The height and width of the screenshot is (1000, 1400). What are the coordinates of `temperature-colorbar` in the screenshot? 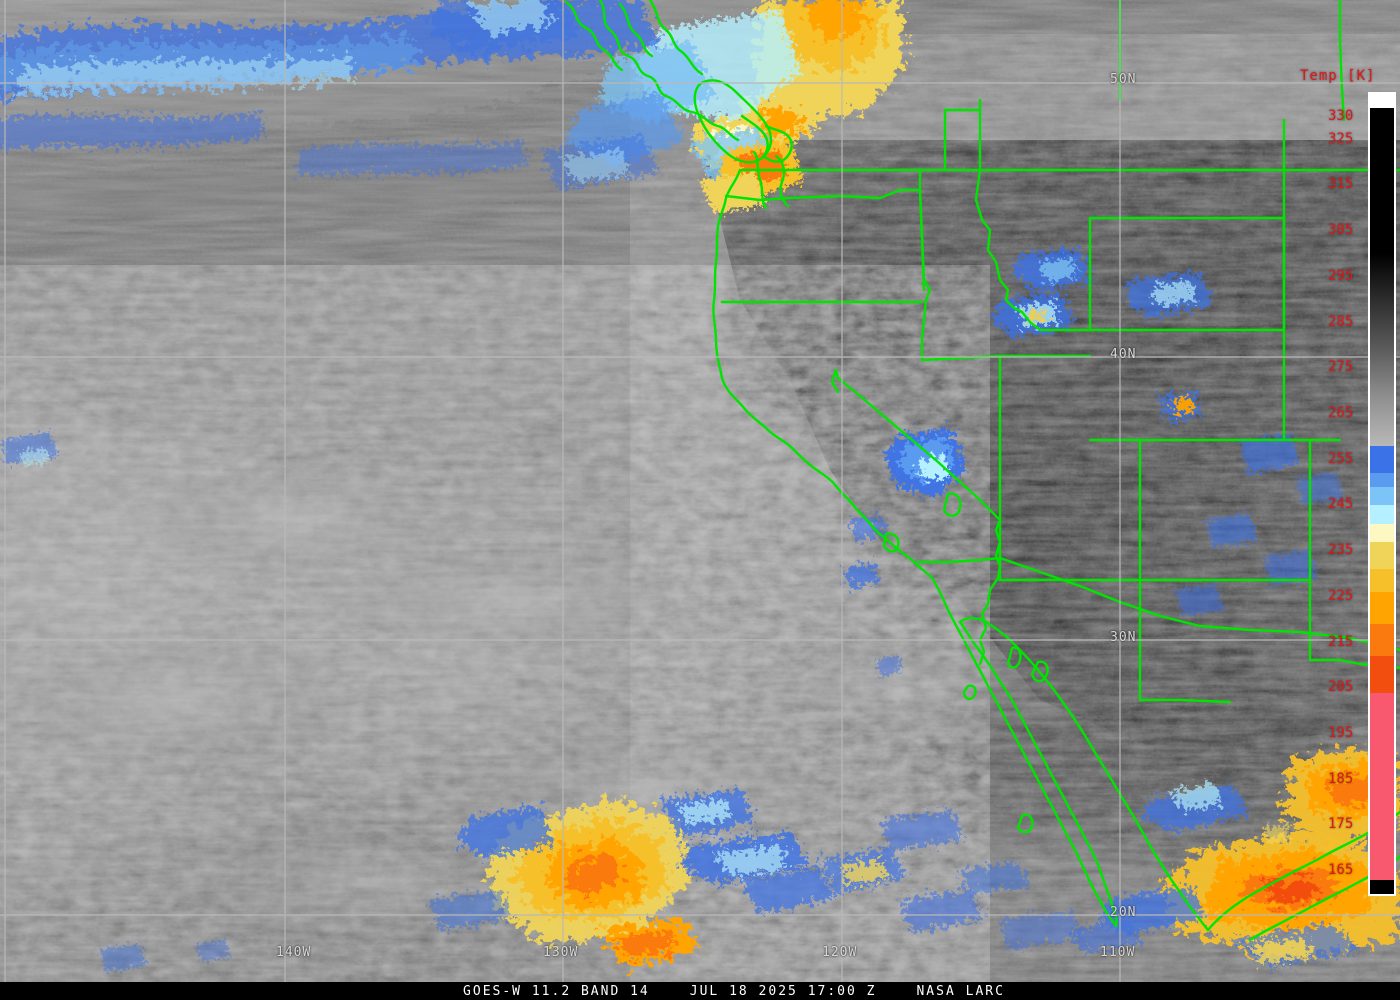 It's located at (1382, 494).